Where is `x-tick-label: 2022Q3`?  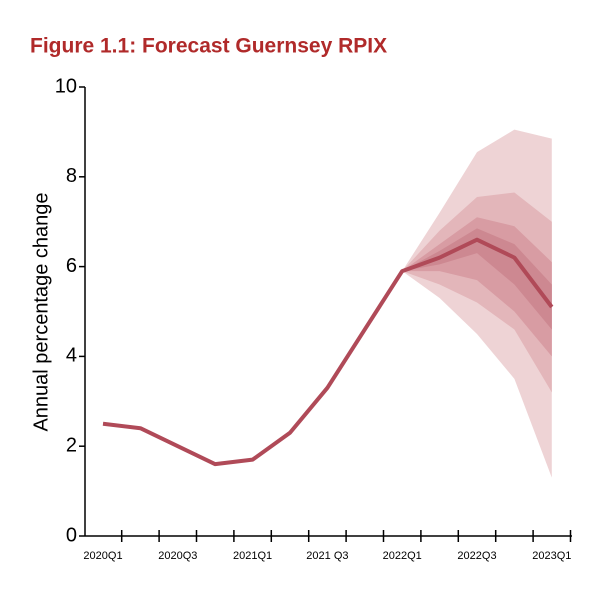 x-tick-label: 2022Q3 is located at coordinates (476, 556).